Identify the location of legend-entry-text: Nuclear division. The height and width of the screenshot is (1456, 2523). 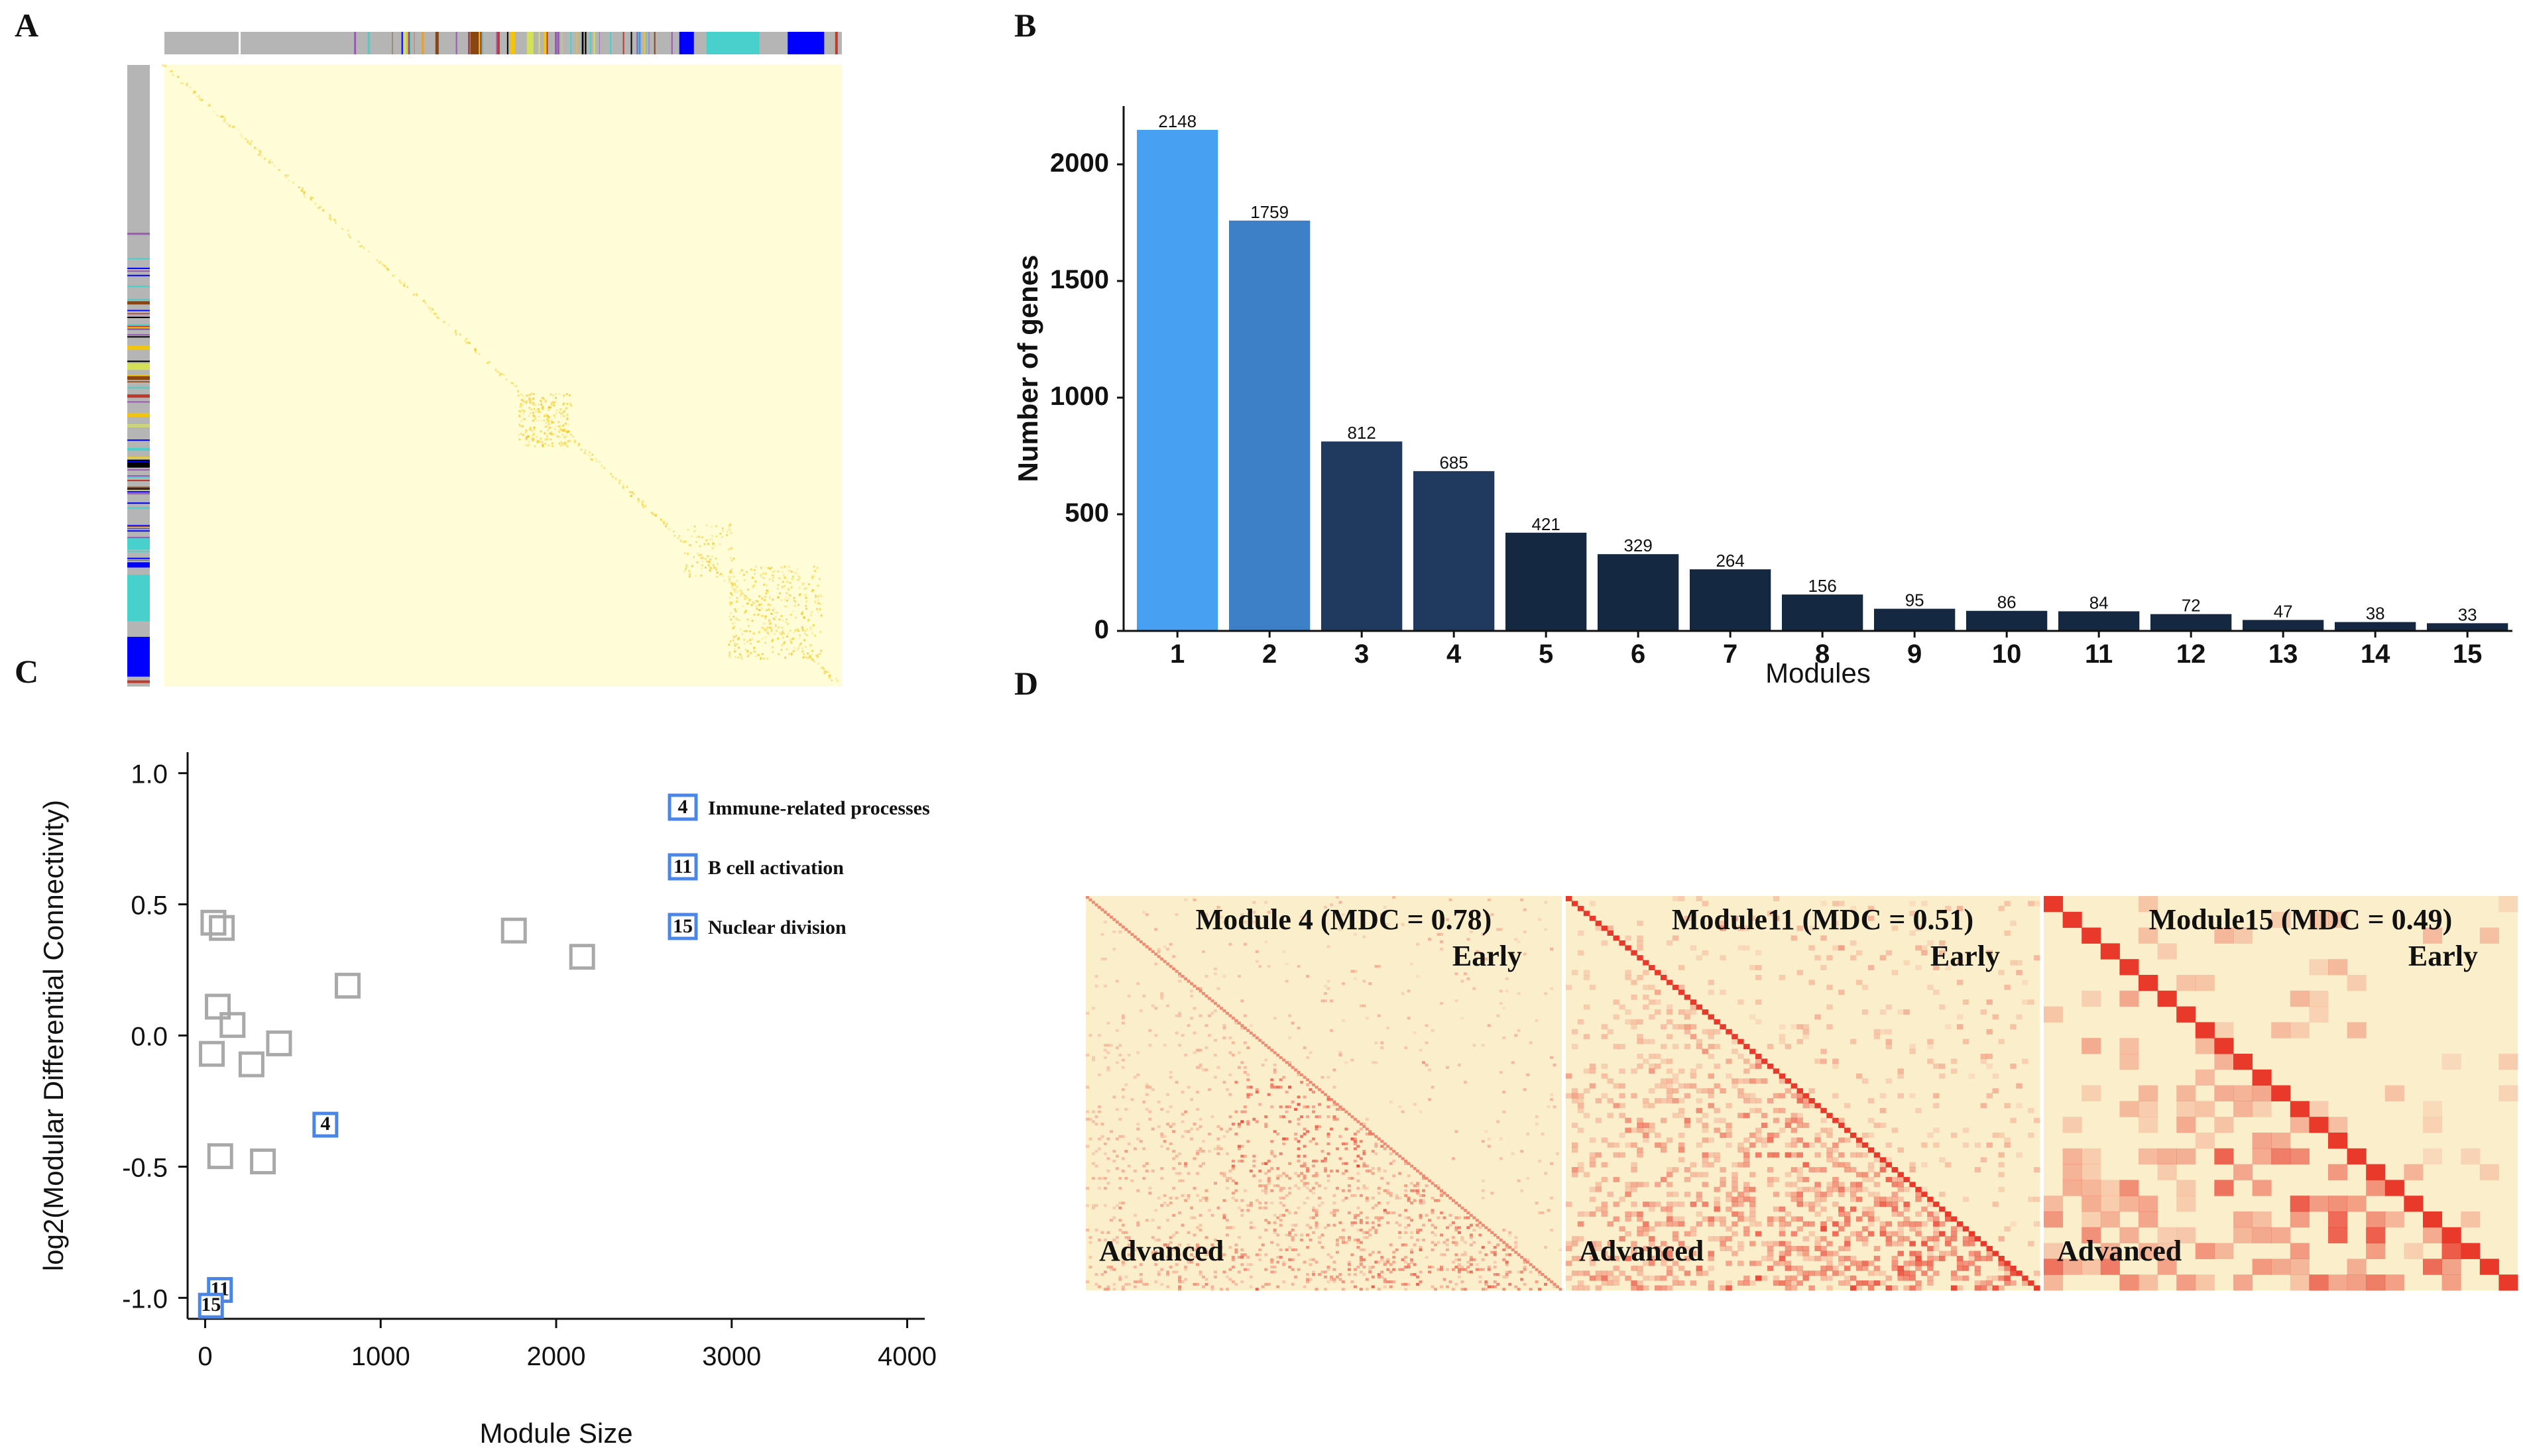
(777, 928).